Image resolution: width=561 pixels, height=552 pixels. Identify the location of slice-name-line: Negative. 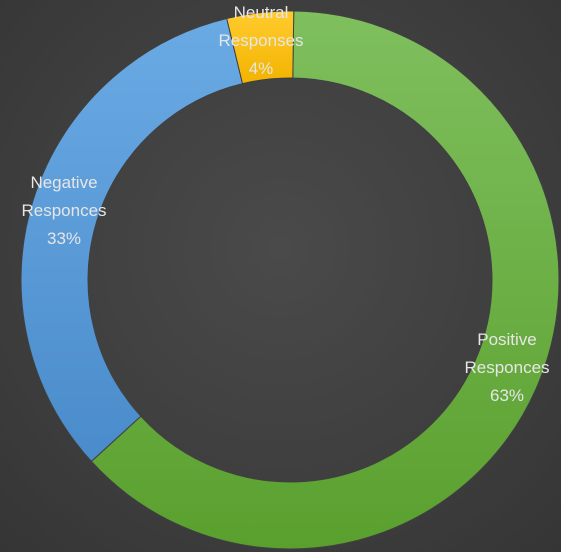
(63, 182).